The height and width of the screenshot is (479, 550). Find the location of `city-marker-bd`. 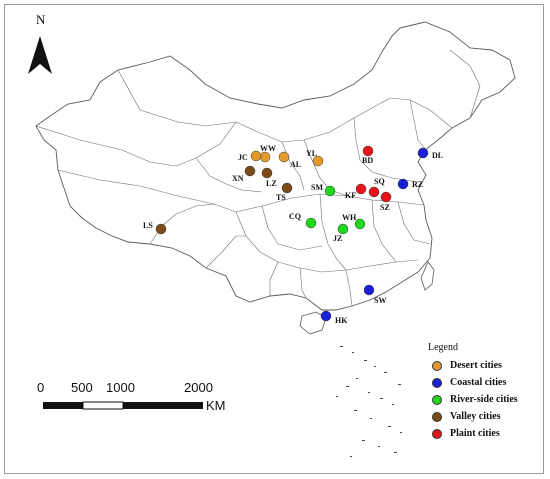

city-marker-bd is located at coordinates (368, 151).